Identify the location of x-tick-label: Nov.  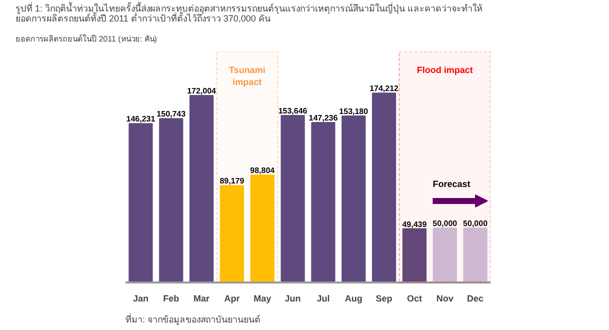
(445, 299).